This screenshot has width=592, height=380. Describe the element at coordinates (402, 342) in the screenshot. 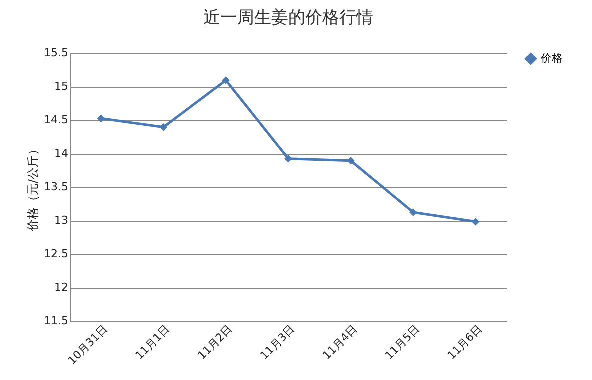

I see `x-tick-label: 11月5日` at that location.